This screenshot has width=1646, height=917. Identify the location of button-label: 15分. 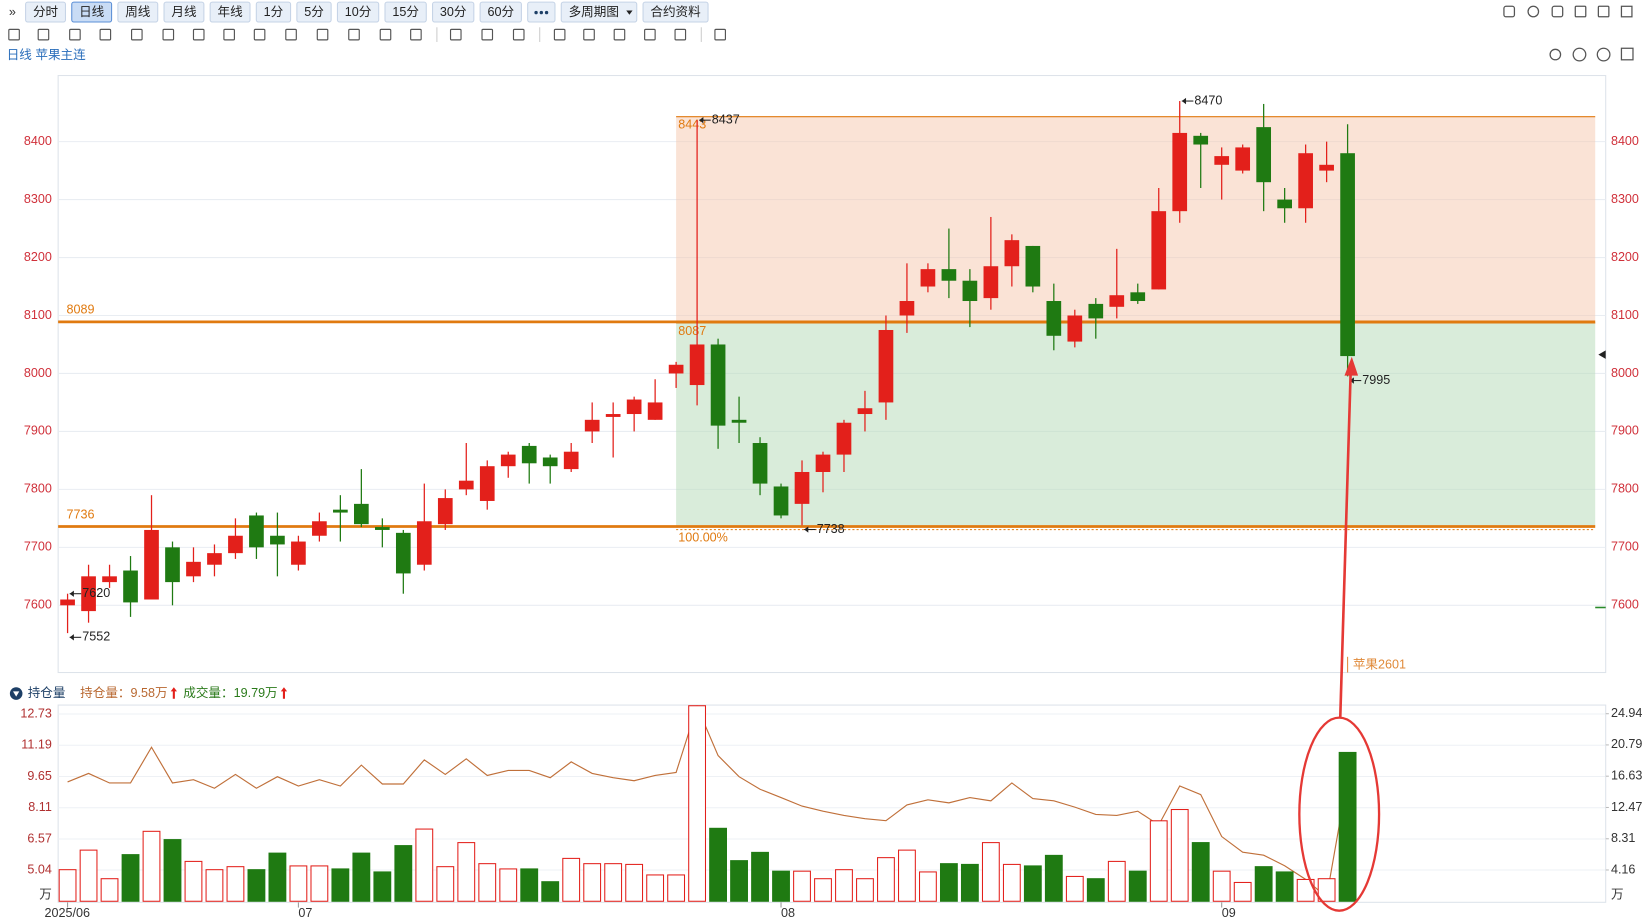
(405, 12).